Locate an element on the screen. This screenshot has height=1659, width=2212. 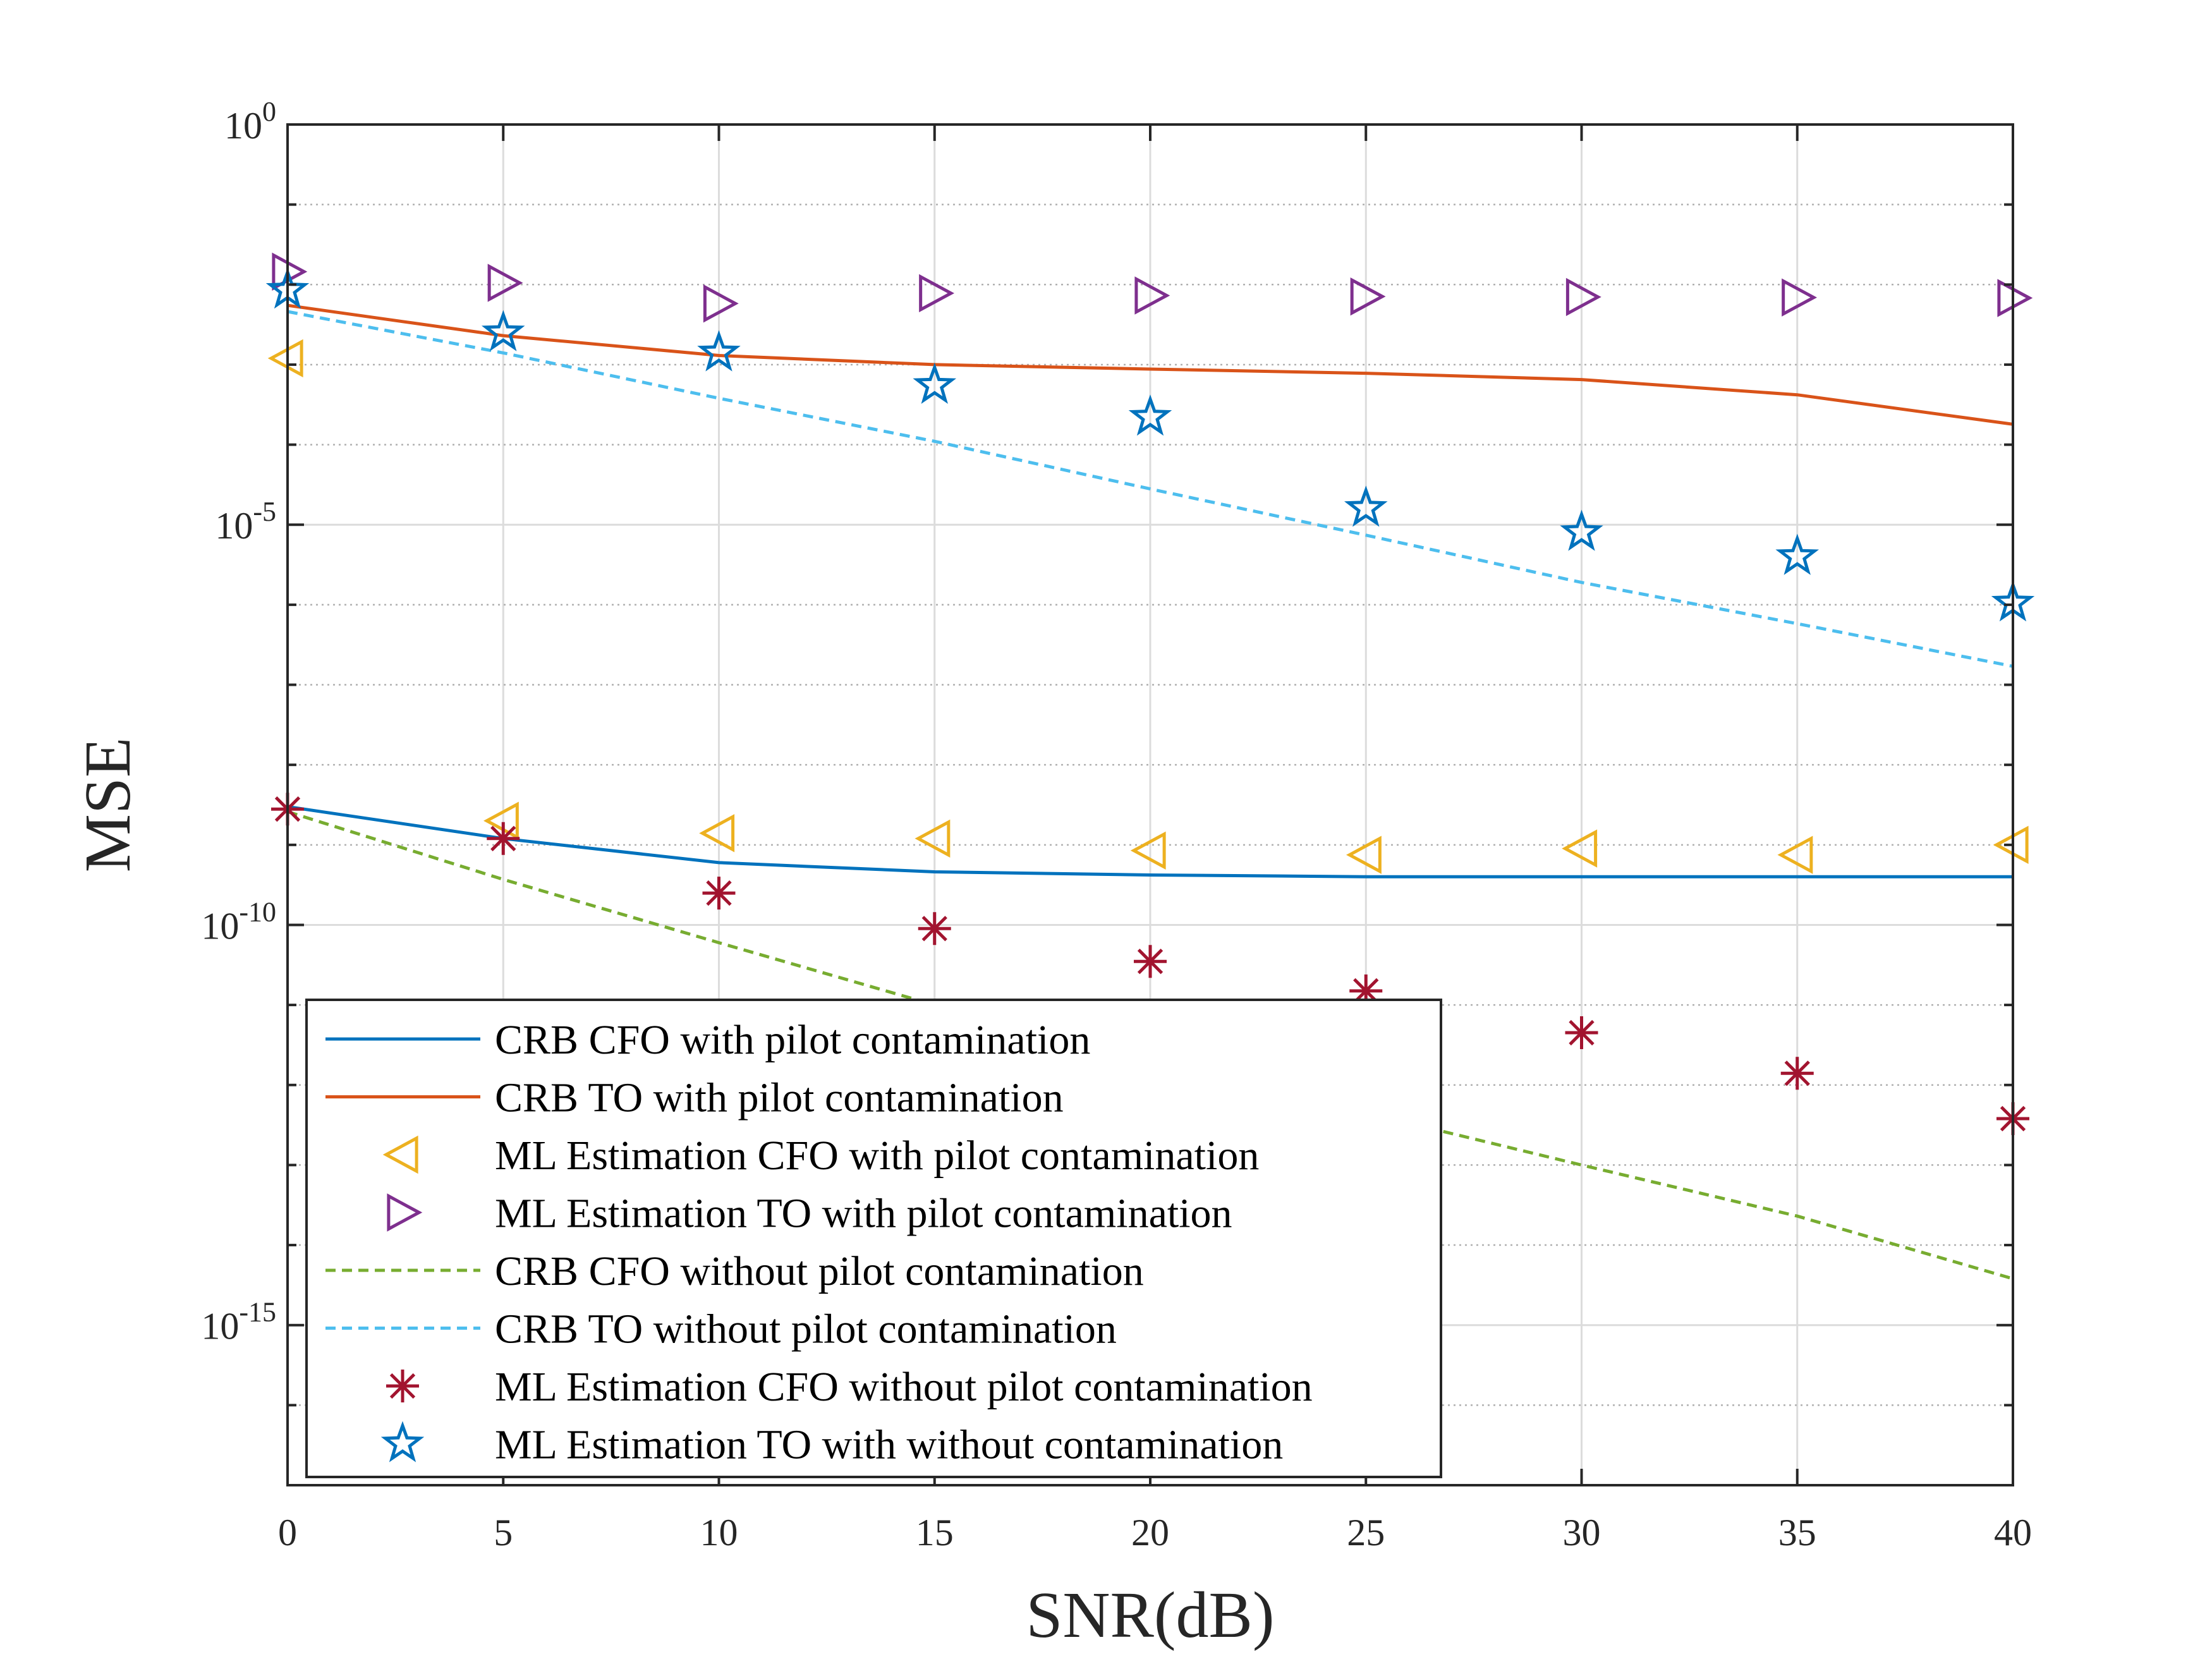
y-tick-label: 10⁻⁵ is located at coordinates (245, 521).